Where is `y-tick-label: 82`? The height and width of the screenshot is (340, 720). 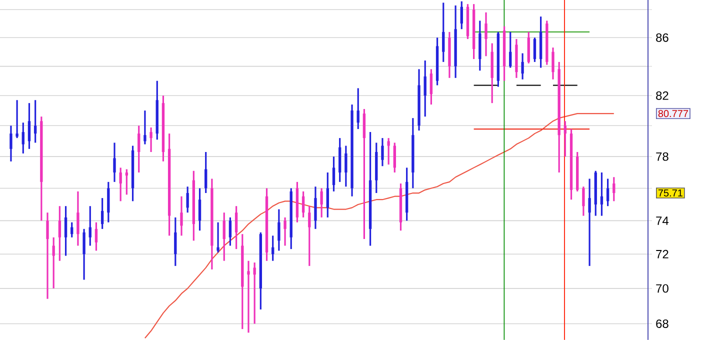 y-tick-label: 82 is located at coordinates (662, 95).